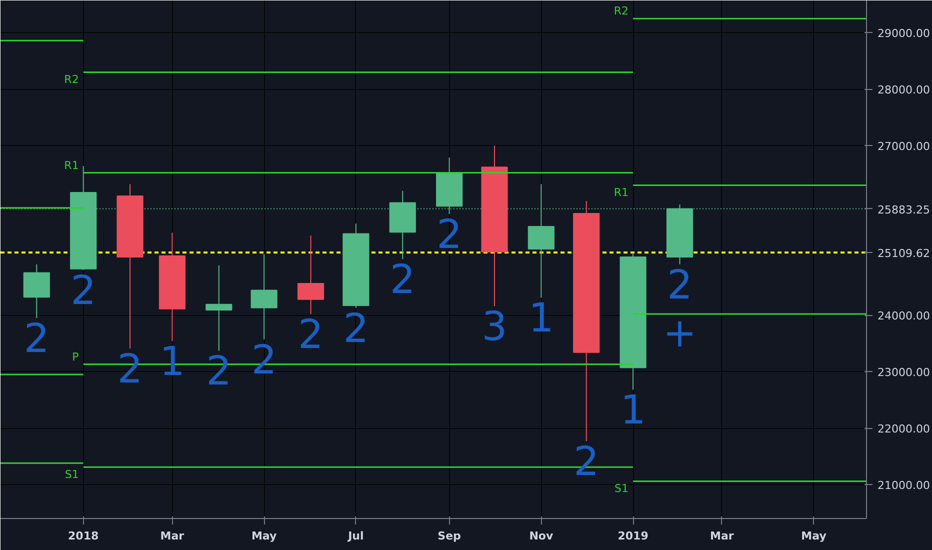 The height and width of the screenshot is (550, 932). What do you see at coordinates (904, 485) in the screenshot?
I see `y-tick-label: 21000.00` at bounding box center [904, 485].